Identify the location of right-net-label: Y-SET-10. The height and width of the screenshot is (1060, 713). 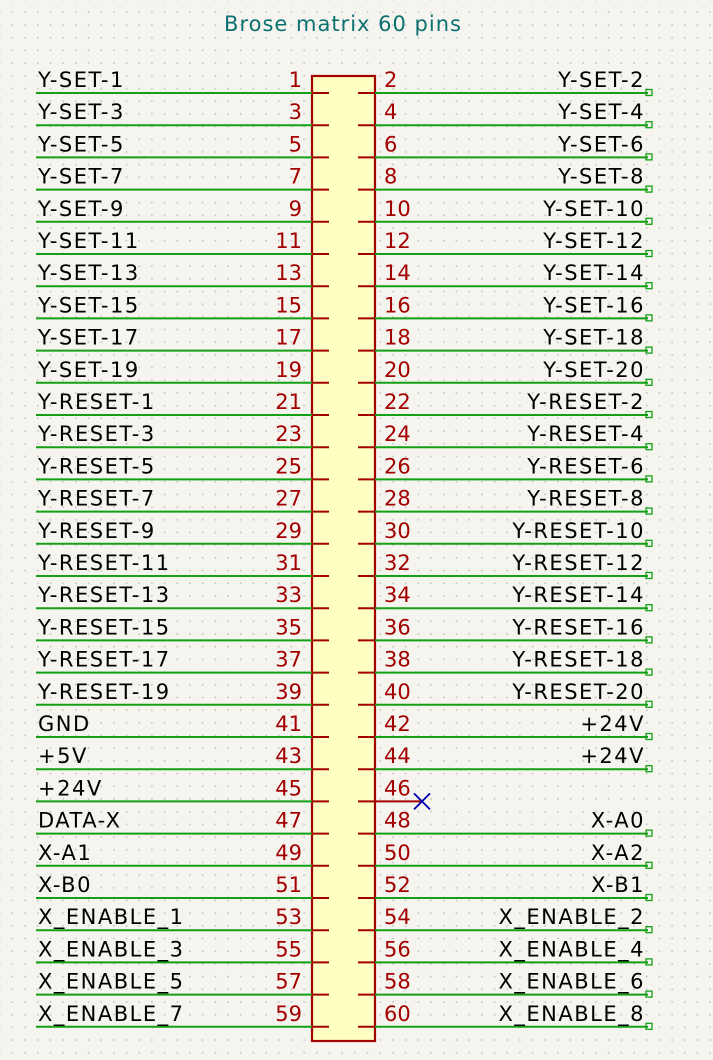
(593, 209).